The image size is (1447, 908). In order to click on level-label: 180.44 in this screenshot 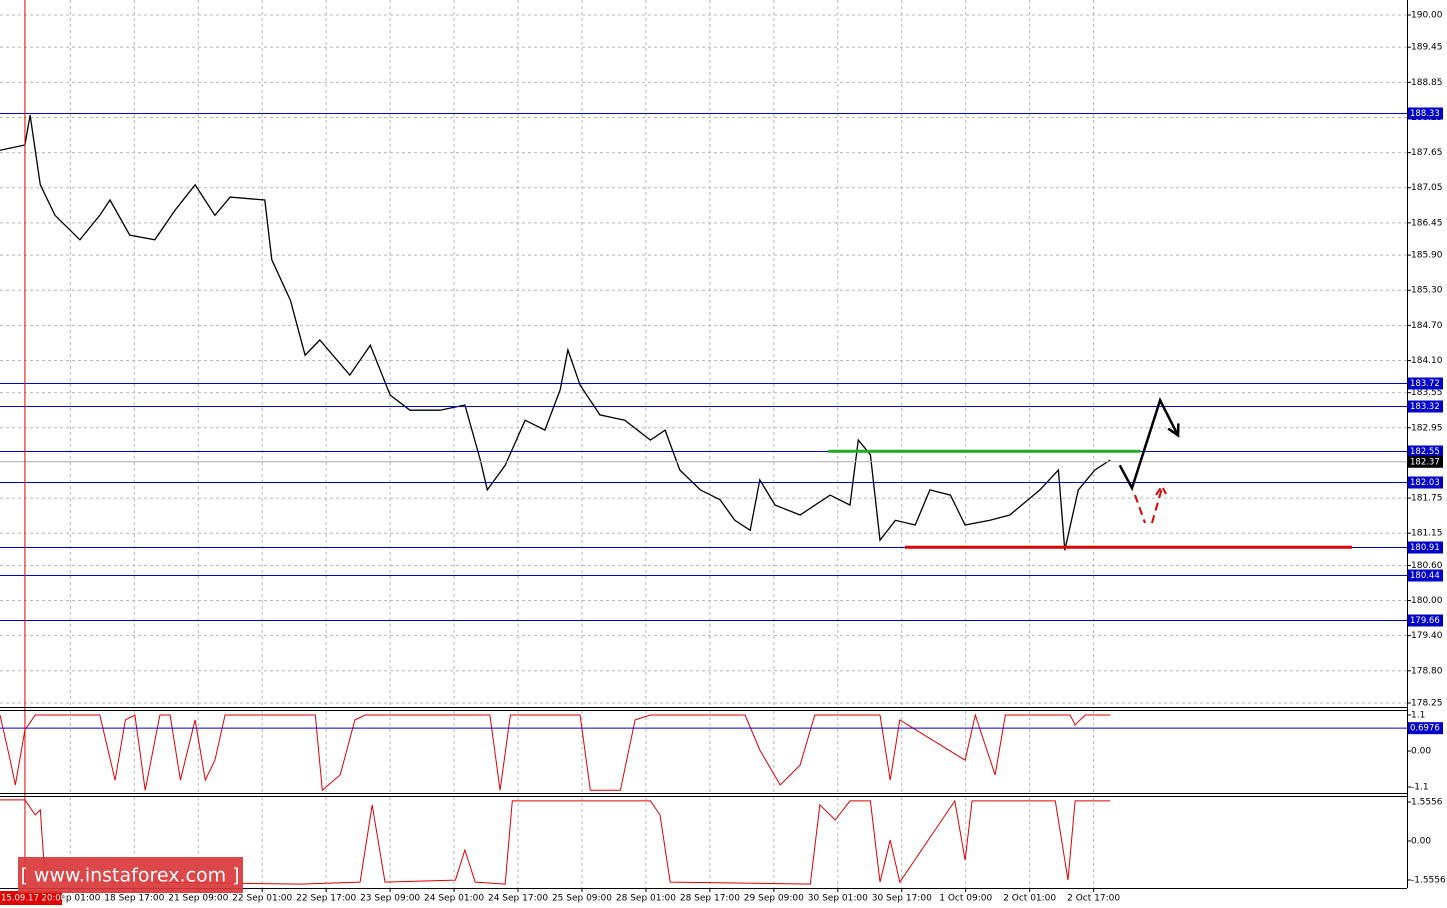, I will do `click(1425, 576)`.